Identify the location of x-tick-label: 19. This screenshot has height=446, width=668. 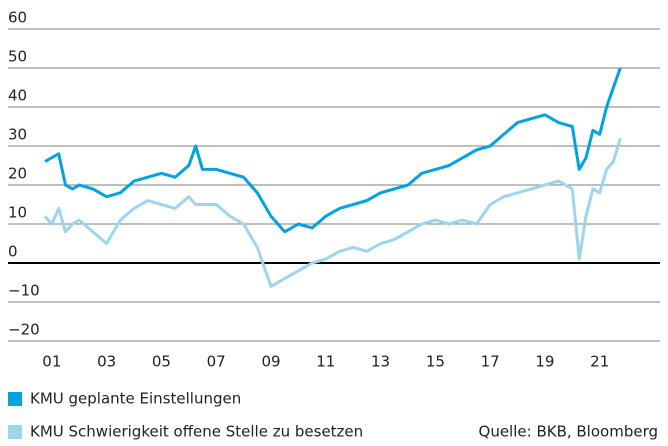
(544, 362).